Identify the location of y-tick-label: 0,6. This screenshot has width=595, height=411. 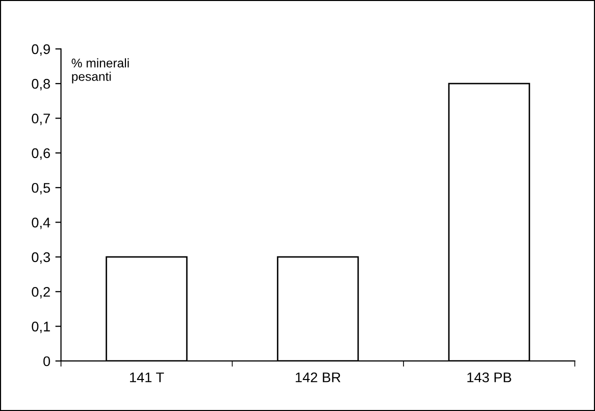
(41, 154).